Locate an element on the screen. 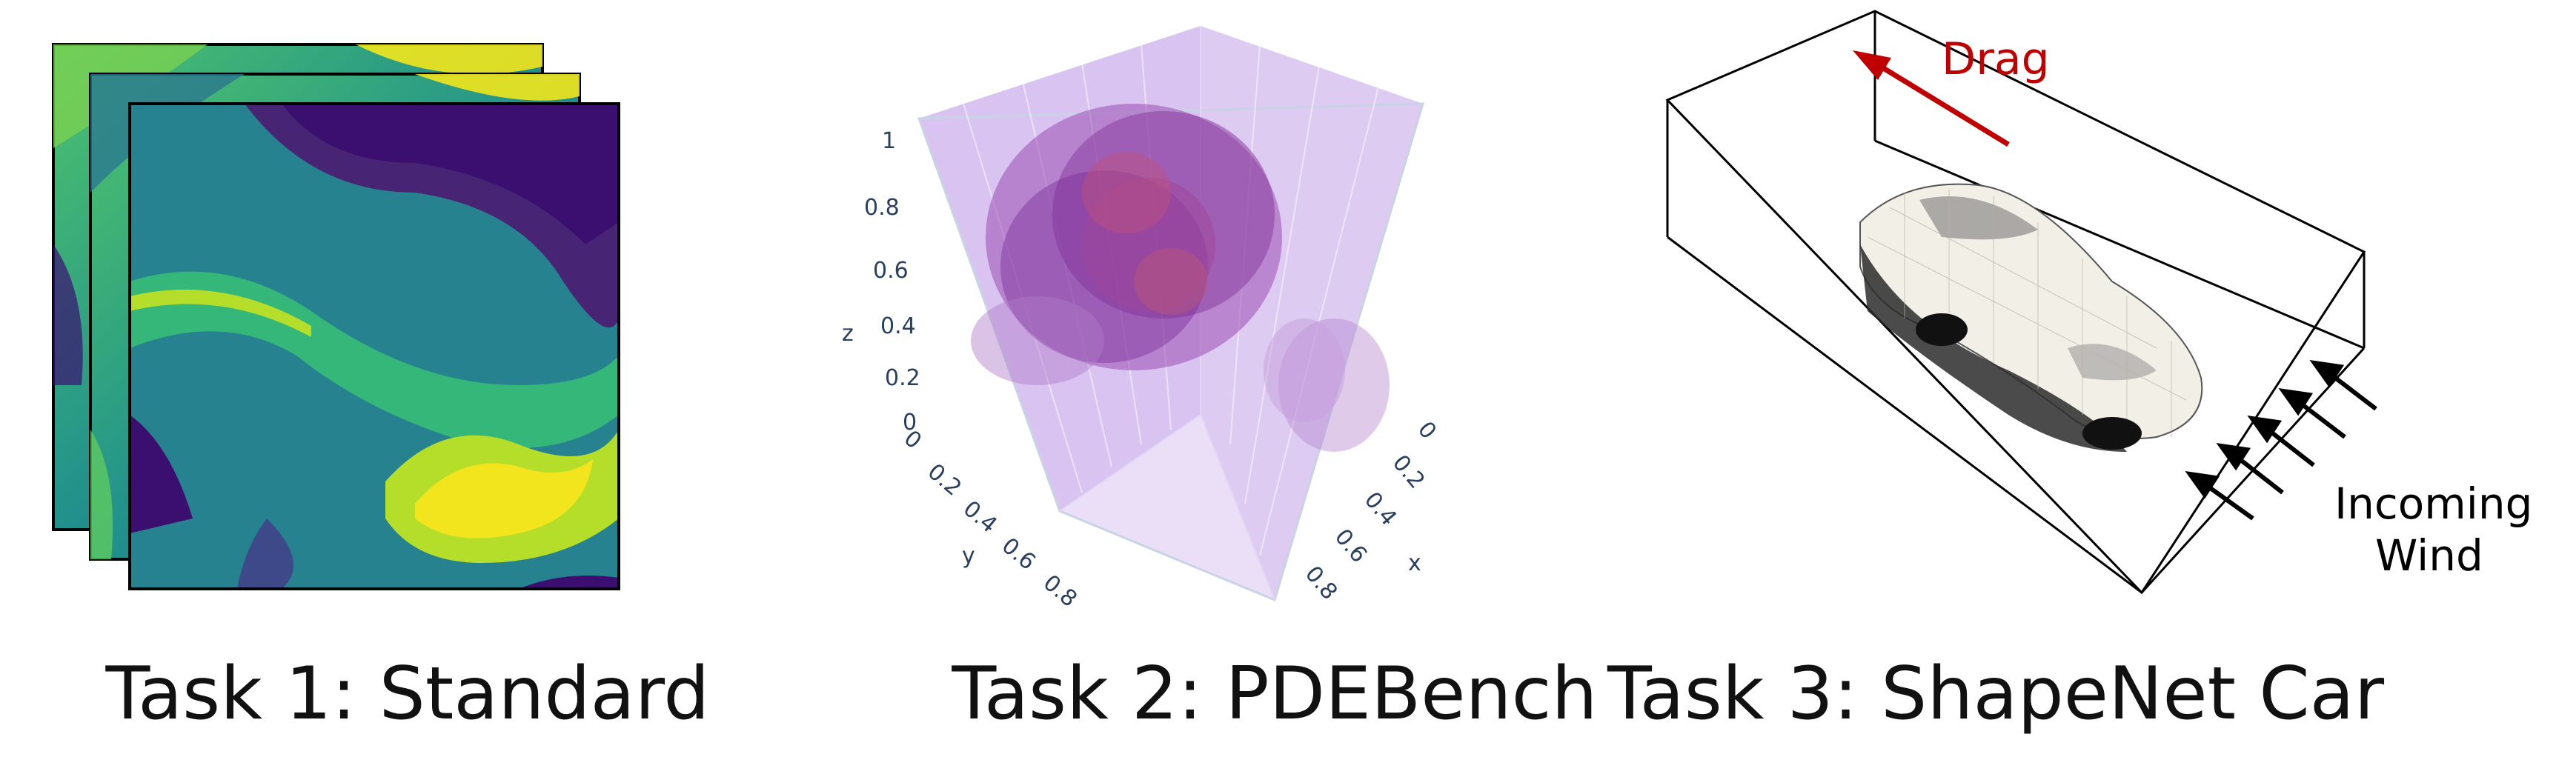 This screenshot has width=2576, height=757. z-axis-ticks: 0 0.2 0.4 0.6 0.8 1 z is located at coordinates (881, 282).